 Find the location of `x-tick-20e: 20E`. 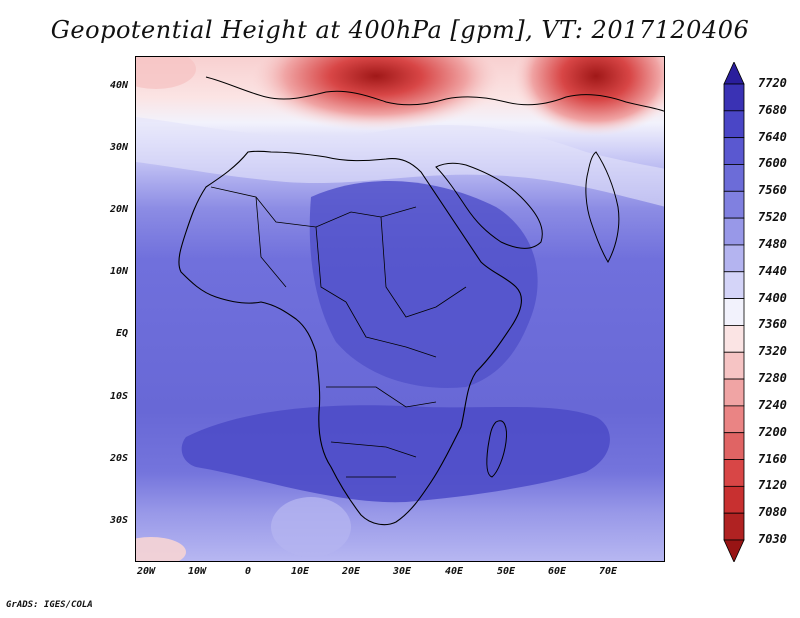

x-tick-20e: 20E is located at coordinates (351, 571).